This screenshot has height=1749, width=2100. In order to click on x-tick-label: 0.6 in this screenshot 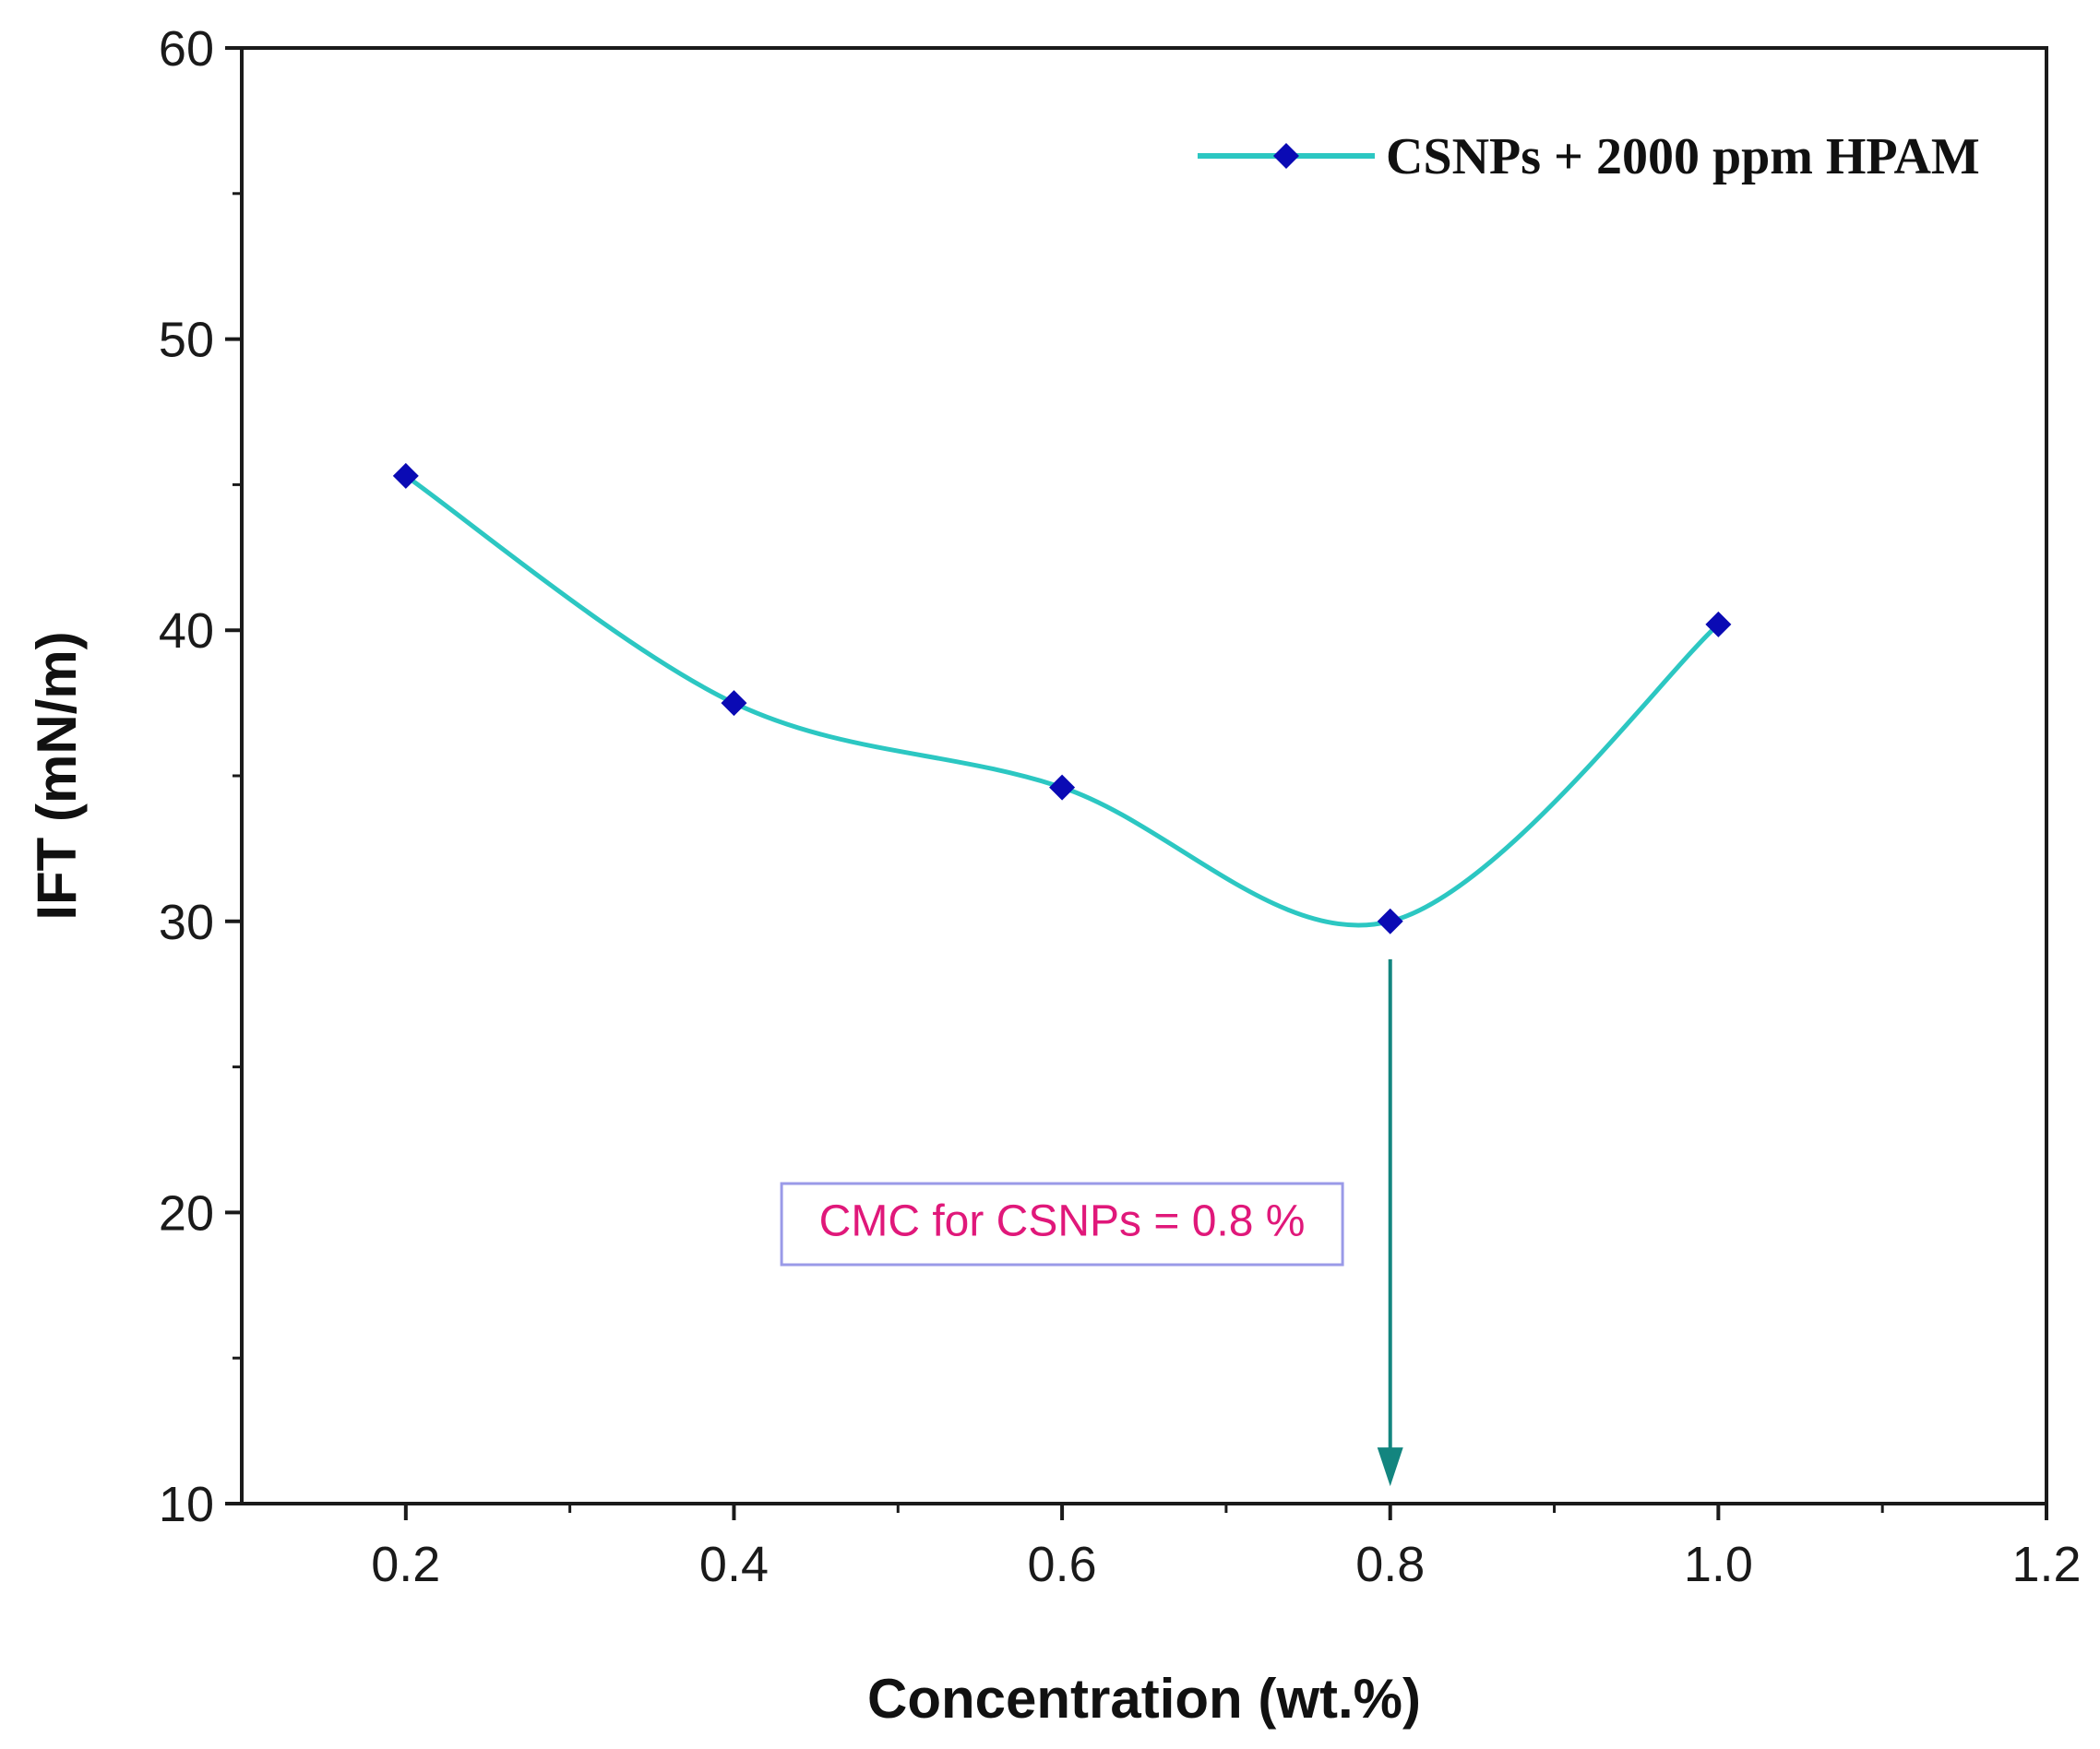, I will do `click(1062, 1564)`.